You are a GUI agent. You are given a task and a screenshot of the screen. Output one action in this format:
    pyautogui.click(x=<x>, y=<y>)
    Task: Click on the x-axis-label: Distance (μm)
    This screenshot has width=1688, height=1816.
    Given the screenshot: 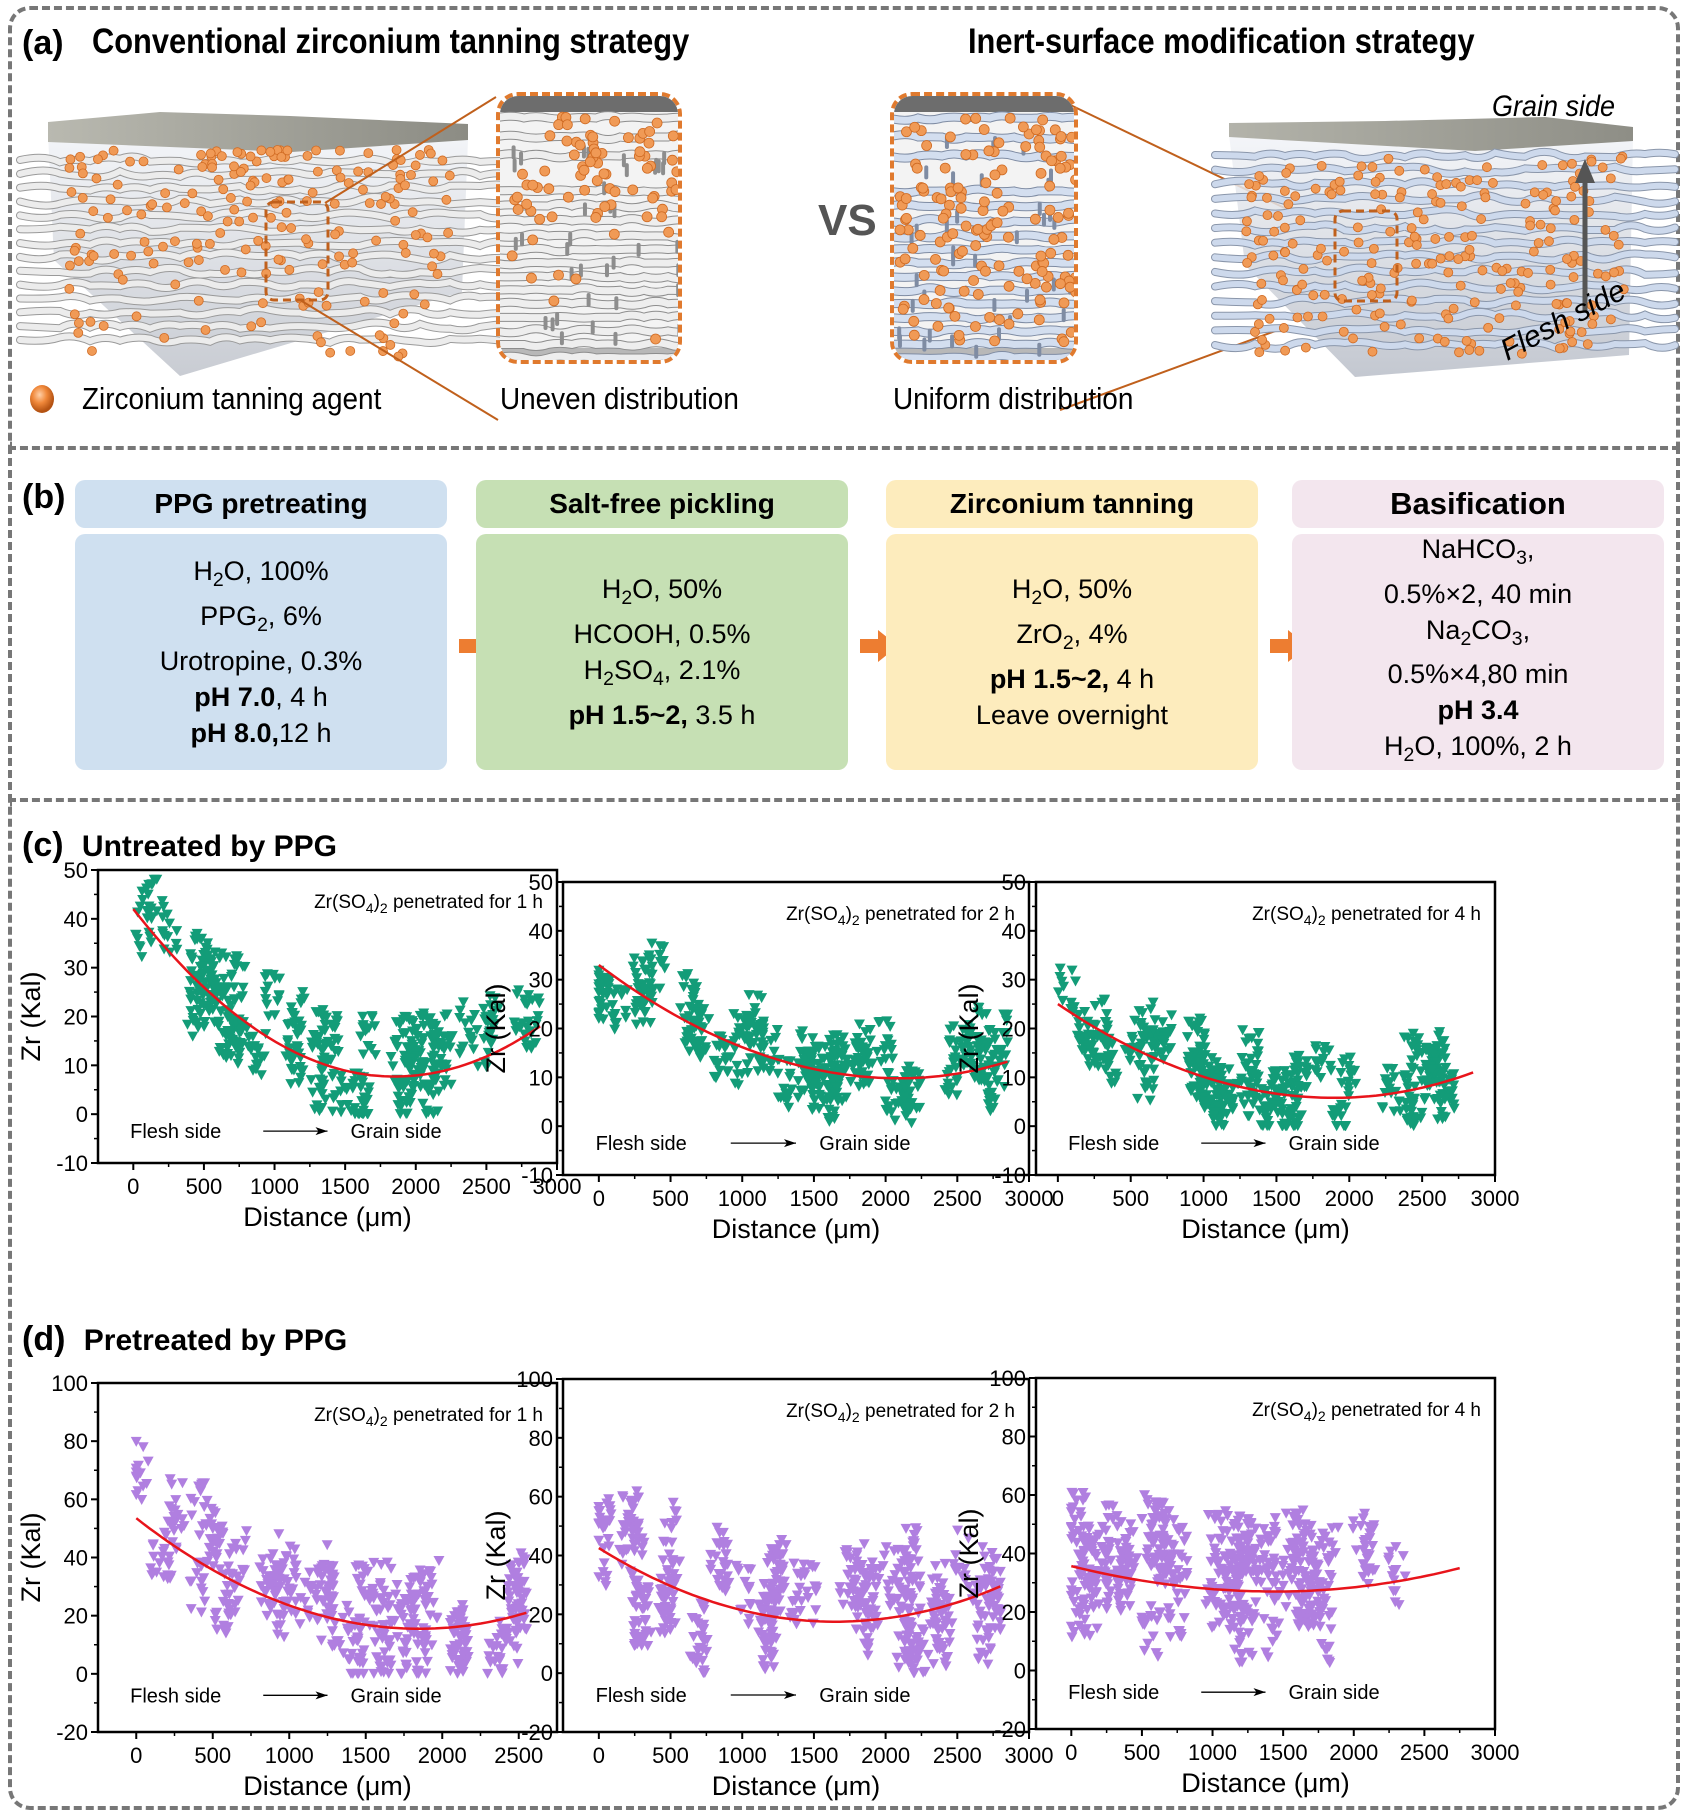 What is the action you would take?
    pyautogui.click(x=1265, y=1229)
    